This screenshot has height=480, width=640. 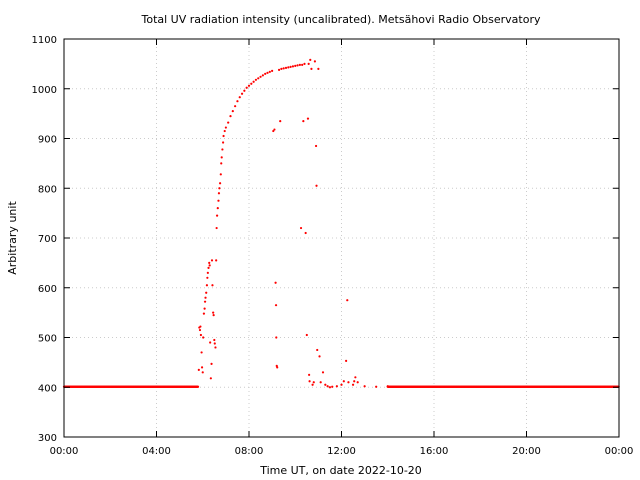 What do you see at coordinates (47, 239) in the screenshot?
I see `y-tick-label: 700` at bounding box center [47, 239].